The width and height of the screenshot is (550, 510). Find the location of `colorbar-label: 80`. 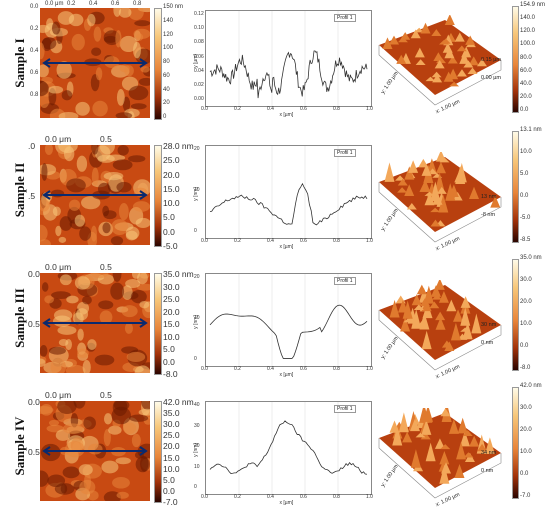

colorbar-label: 80 is located at coordinates (166, 62).